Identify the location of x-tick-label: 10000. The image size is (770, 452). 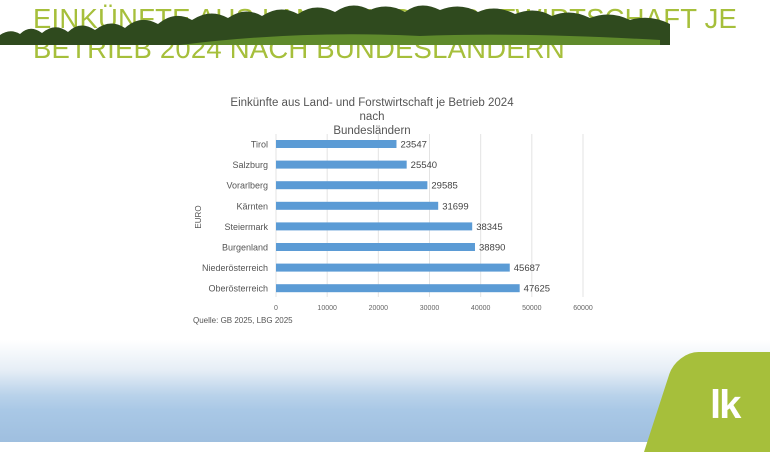
(327, 308).